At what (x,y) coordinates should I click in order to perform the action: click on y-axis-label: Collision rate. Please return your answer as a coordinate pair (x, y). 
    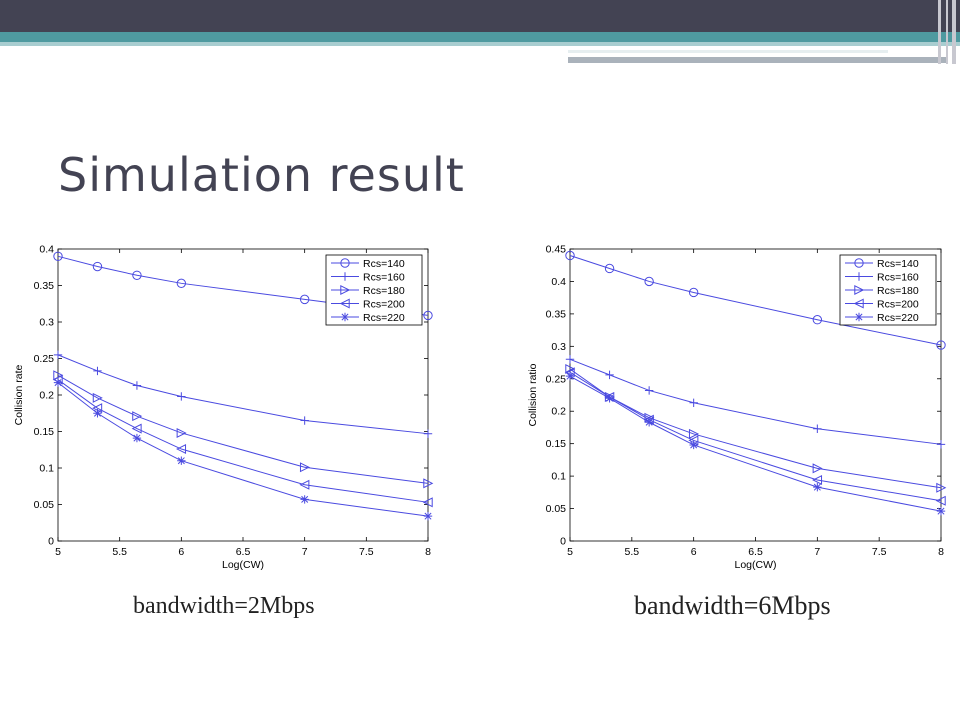
    Looking at the image, I should click on (19, 394).